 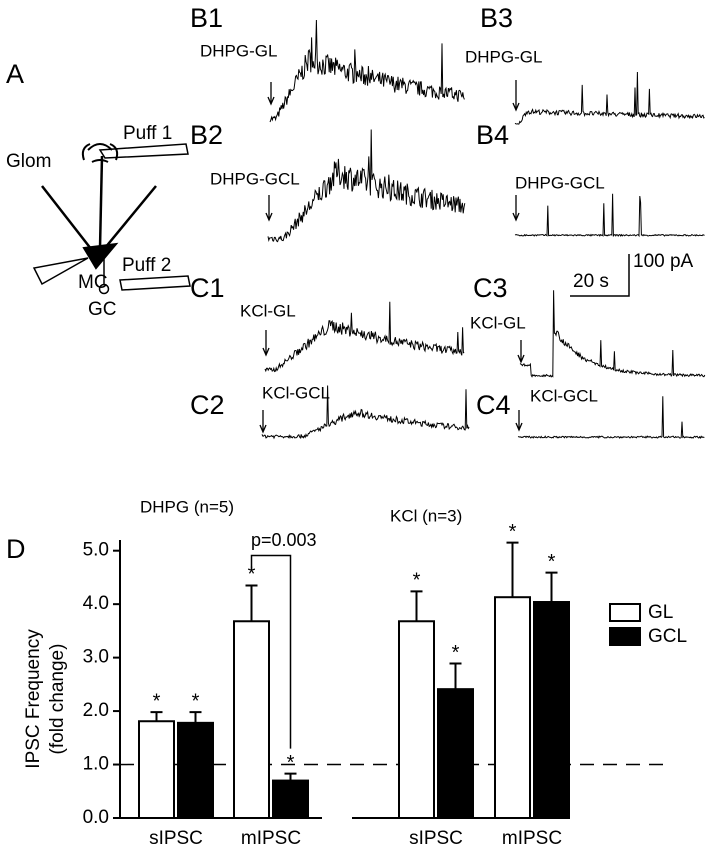 I want to click on p-value: p=0.003, so click(x=284, y=540).